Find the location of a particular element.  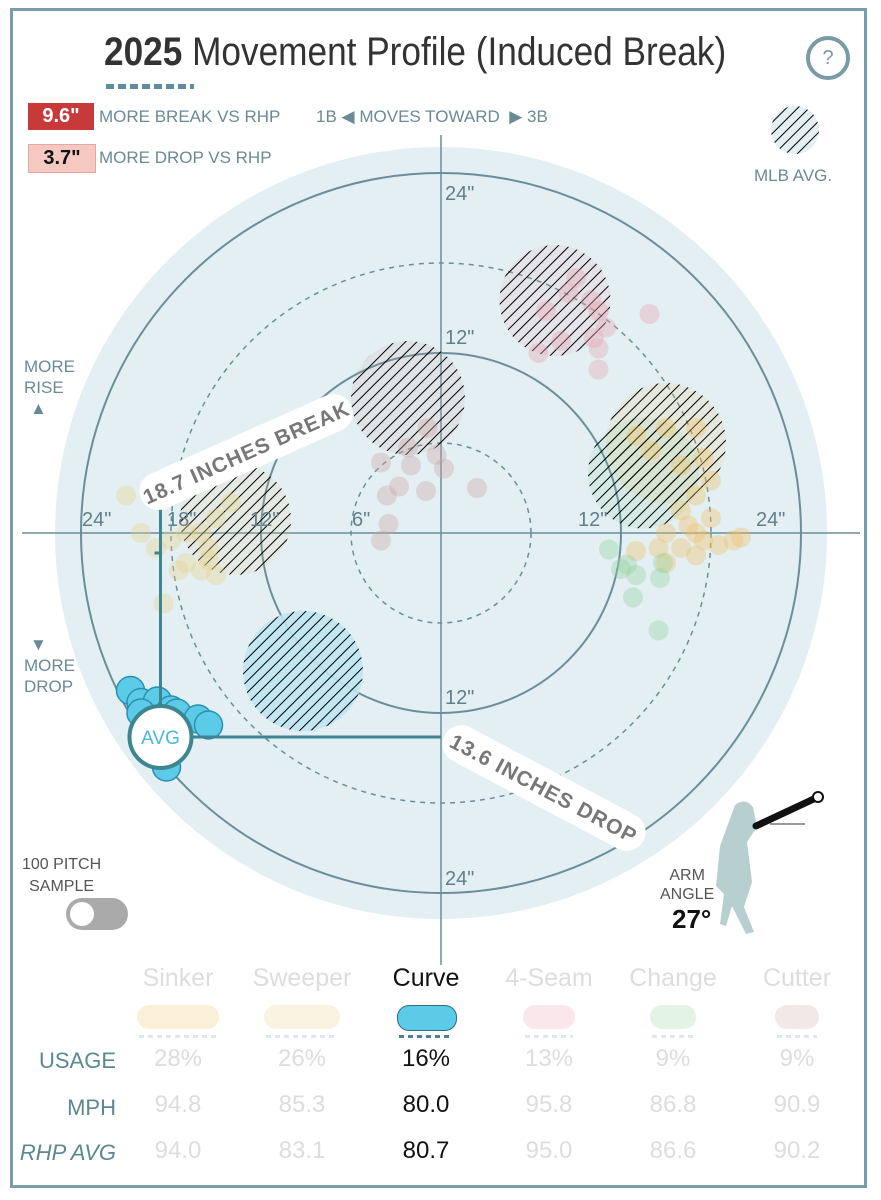

title-underline is located at coordinates (150, 86).